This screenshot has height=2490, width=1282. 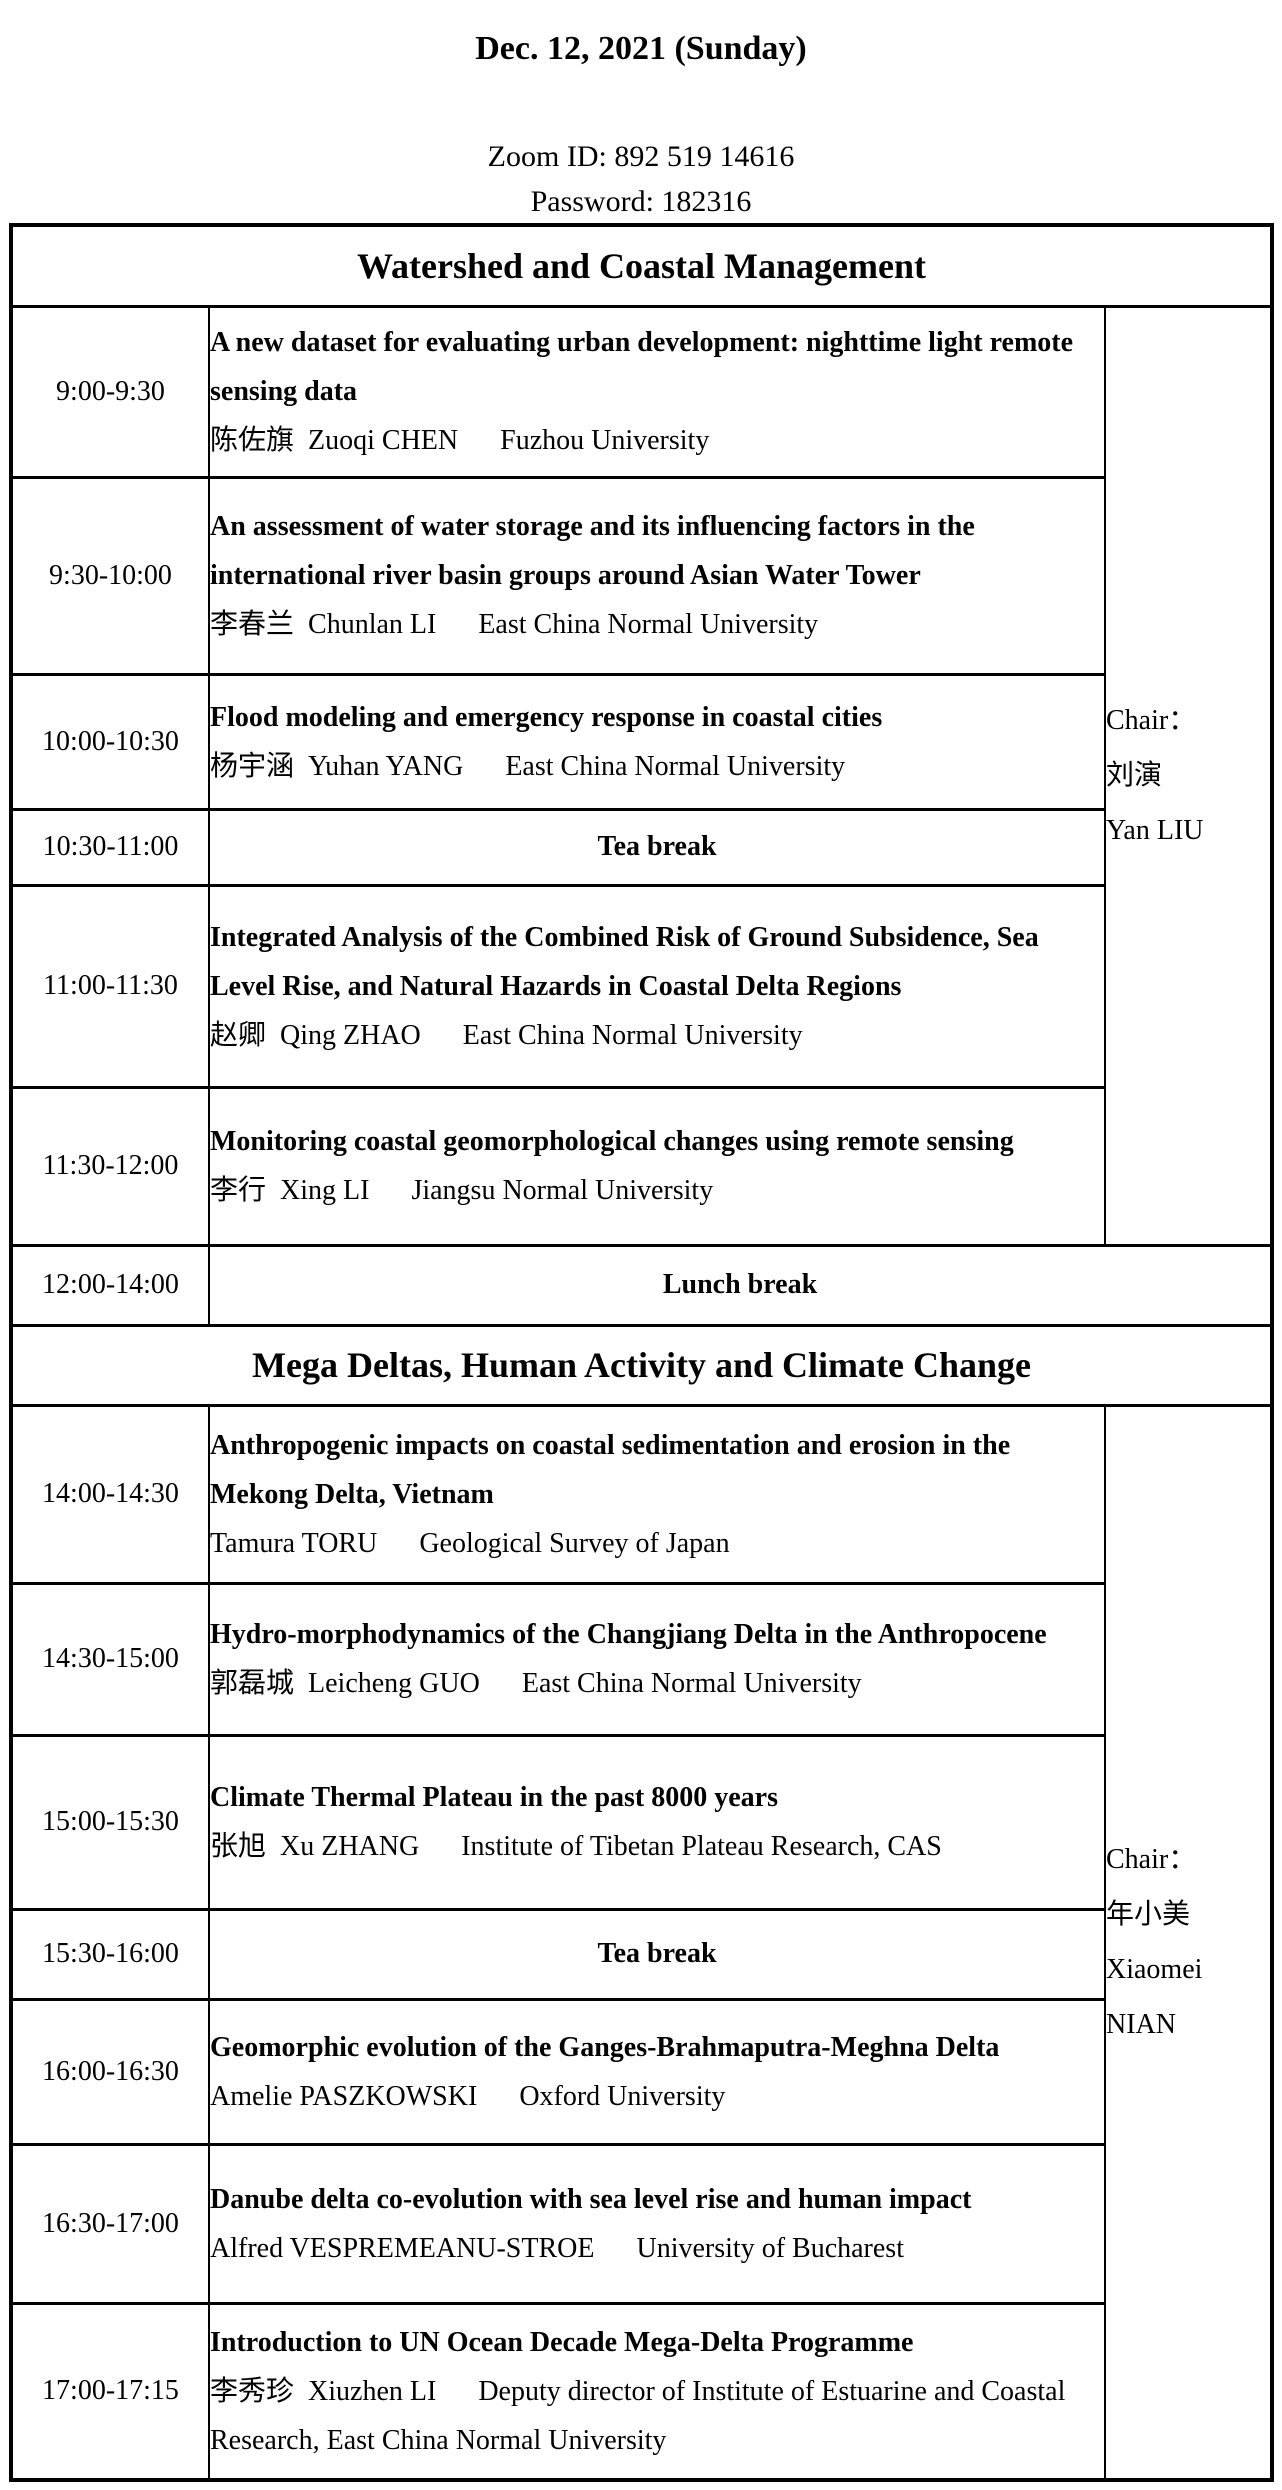 I want to click on speaker-name-en: Leicheng GUO, so click(x=394, y=1683).